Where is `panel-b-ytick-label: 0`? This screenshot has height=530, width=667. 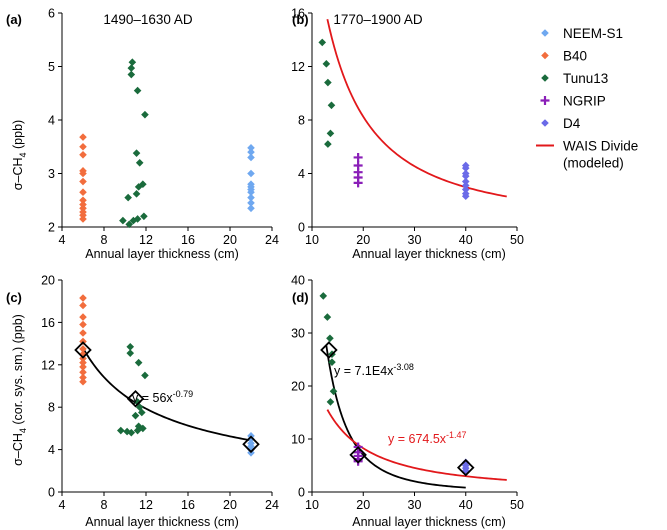 panel-b-ytick-label: 0 is located at coordinates (301, 228).